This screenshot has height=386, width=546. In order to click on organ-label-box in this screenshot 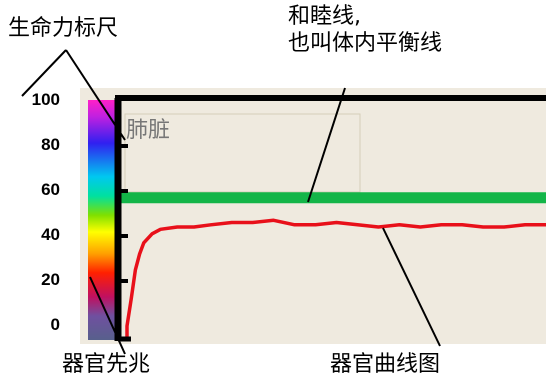, I will do `click(242, 153)`.